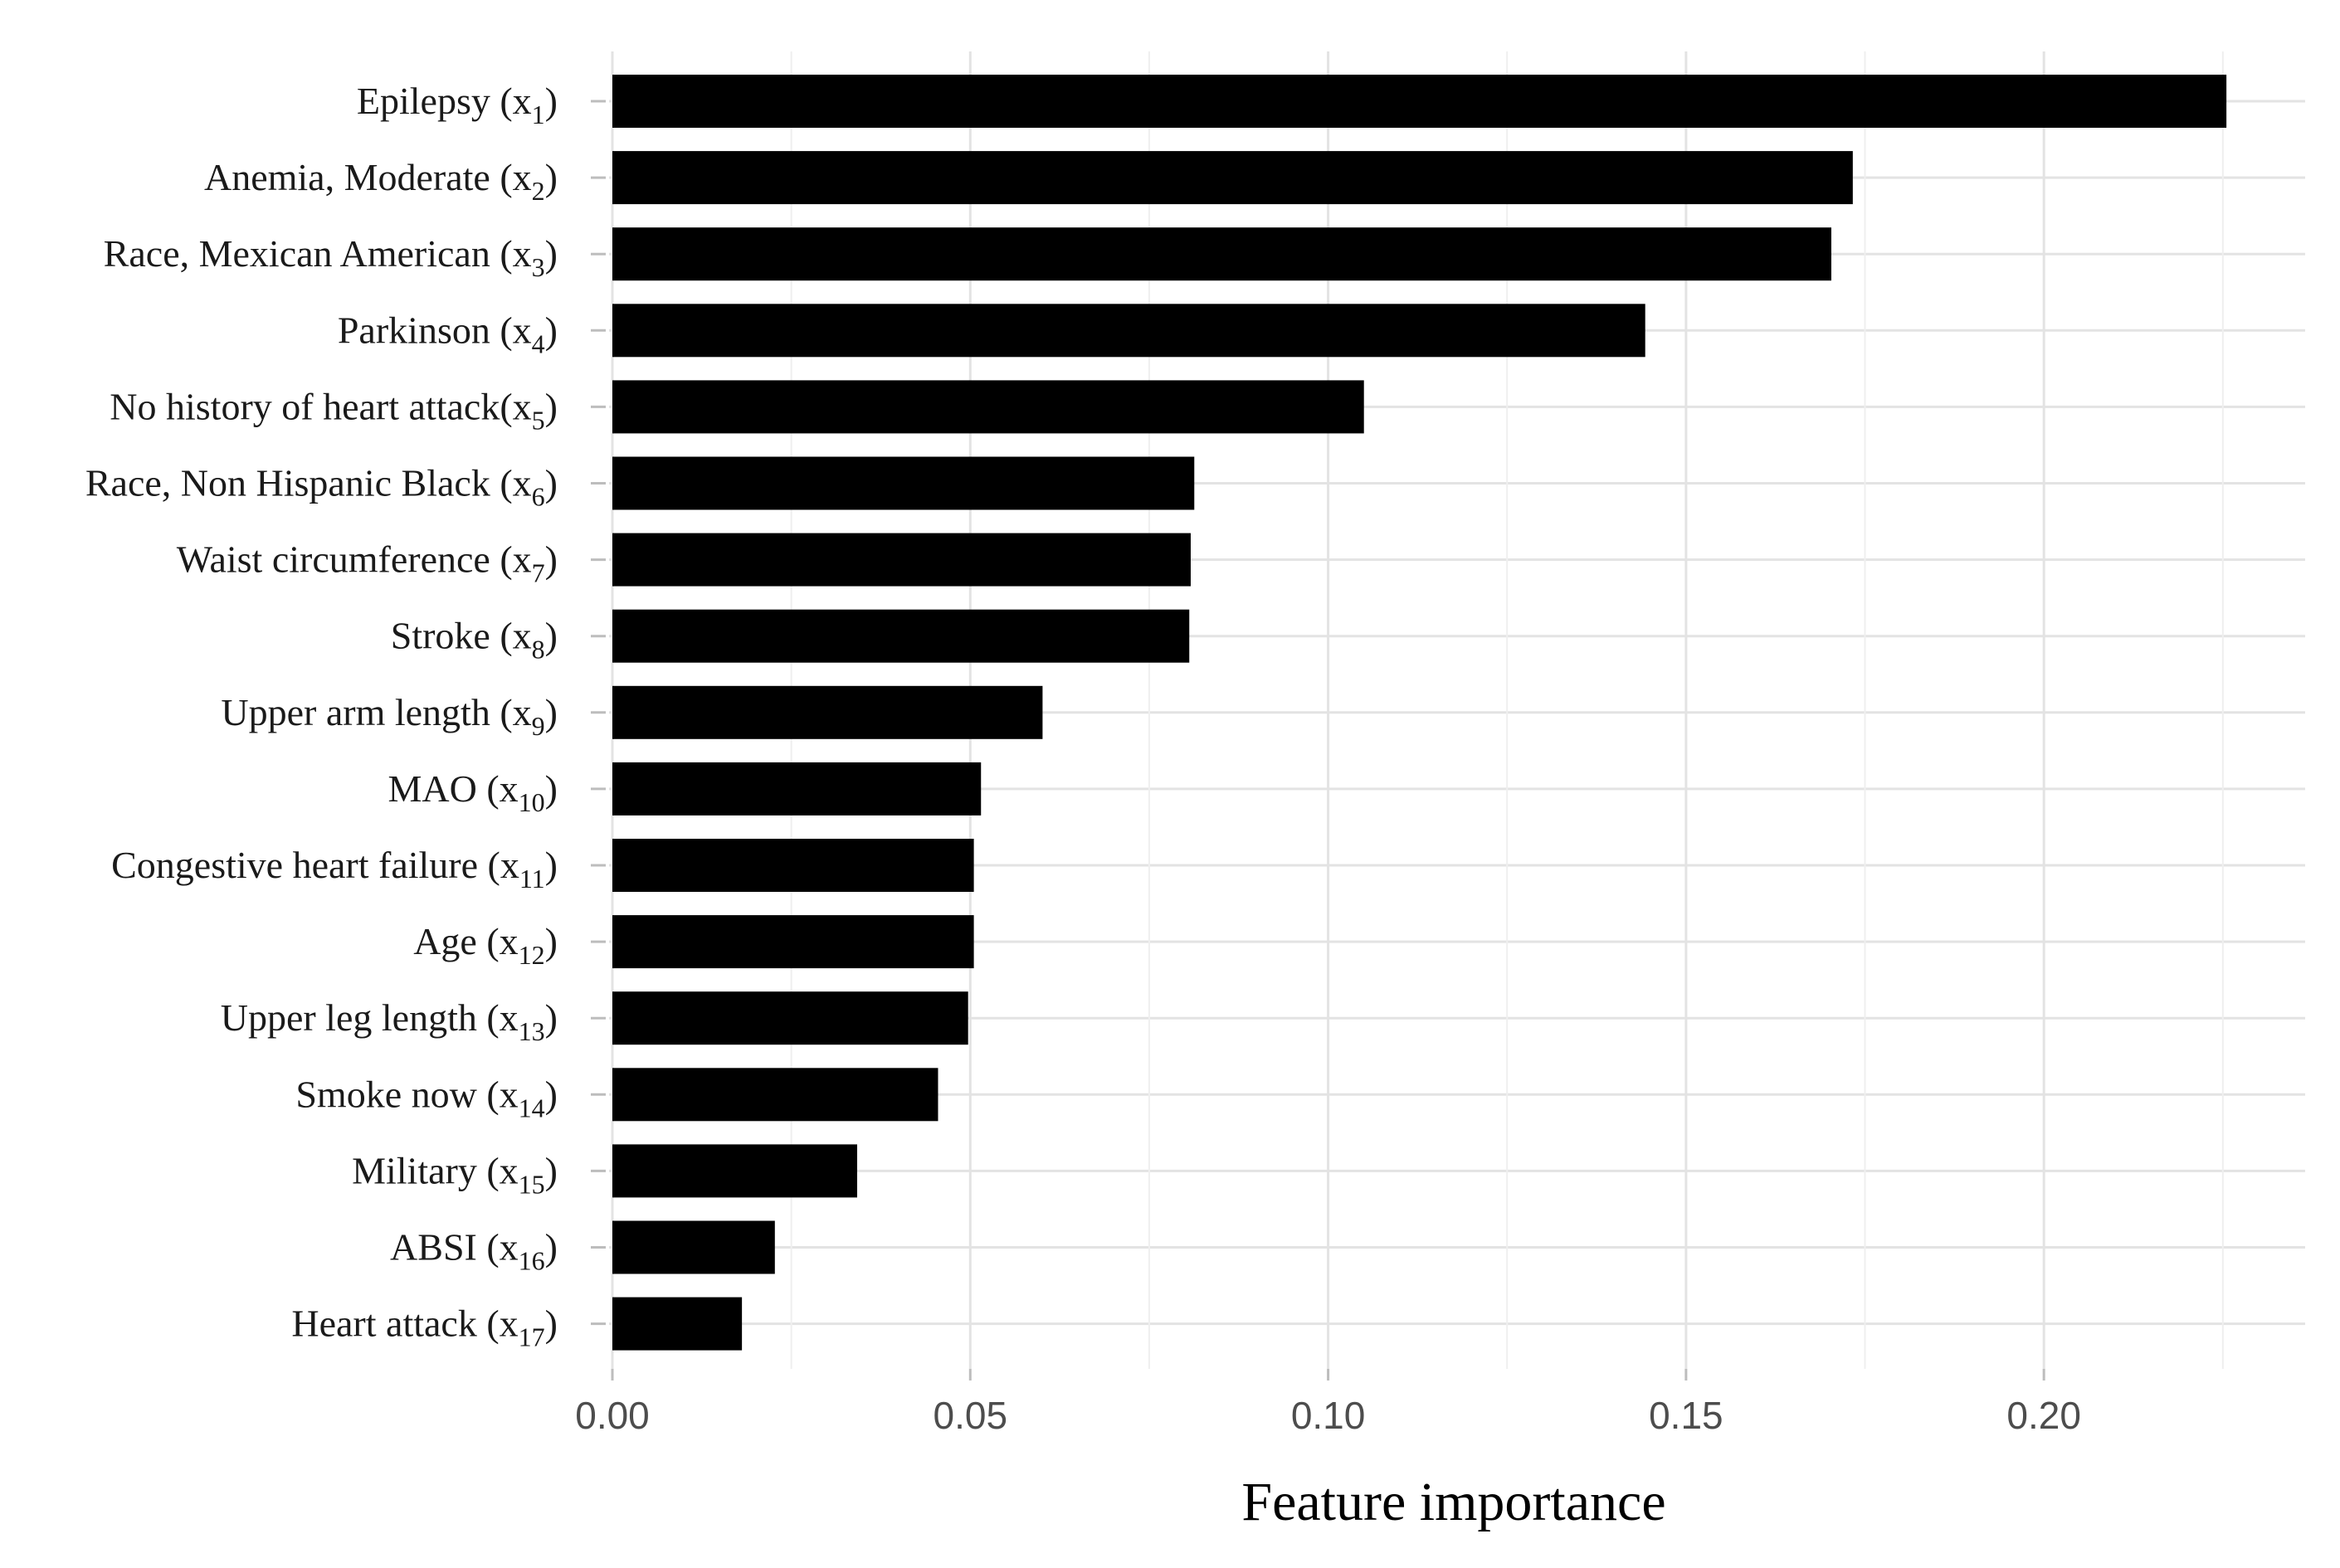 The height and width of the screenshot is (1568, 2340). What do you see at coordinates (321, 487) in the screenshot?
I see `category-label: Race, Non Hispanic Black (x6)` at bounding box center [321, 487].